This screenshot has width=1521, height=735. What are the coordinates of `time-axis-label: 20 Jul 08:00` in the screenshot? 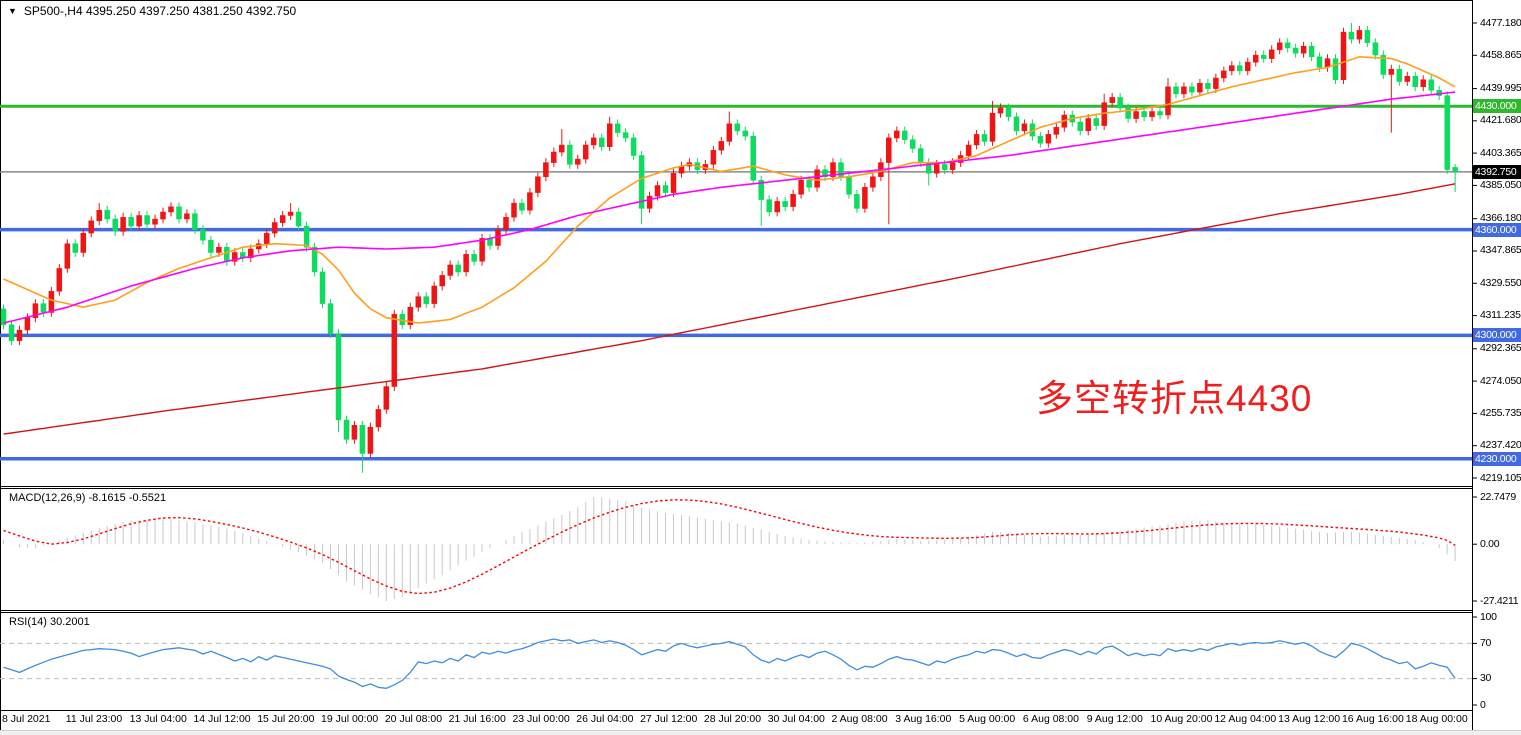 It's located at (413, 719).